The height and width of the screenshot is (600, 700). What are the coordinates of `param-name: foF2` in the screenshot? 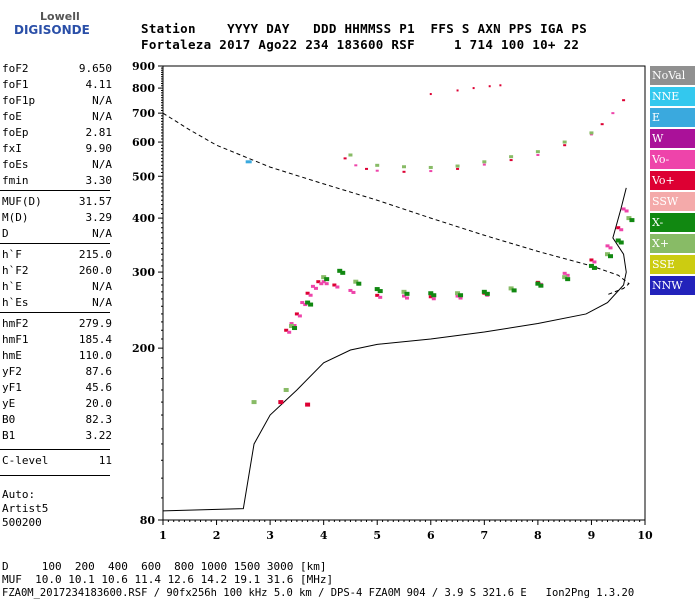 It's located at (15, 68).